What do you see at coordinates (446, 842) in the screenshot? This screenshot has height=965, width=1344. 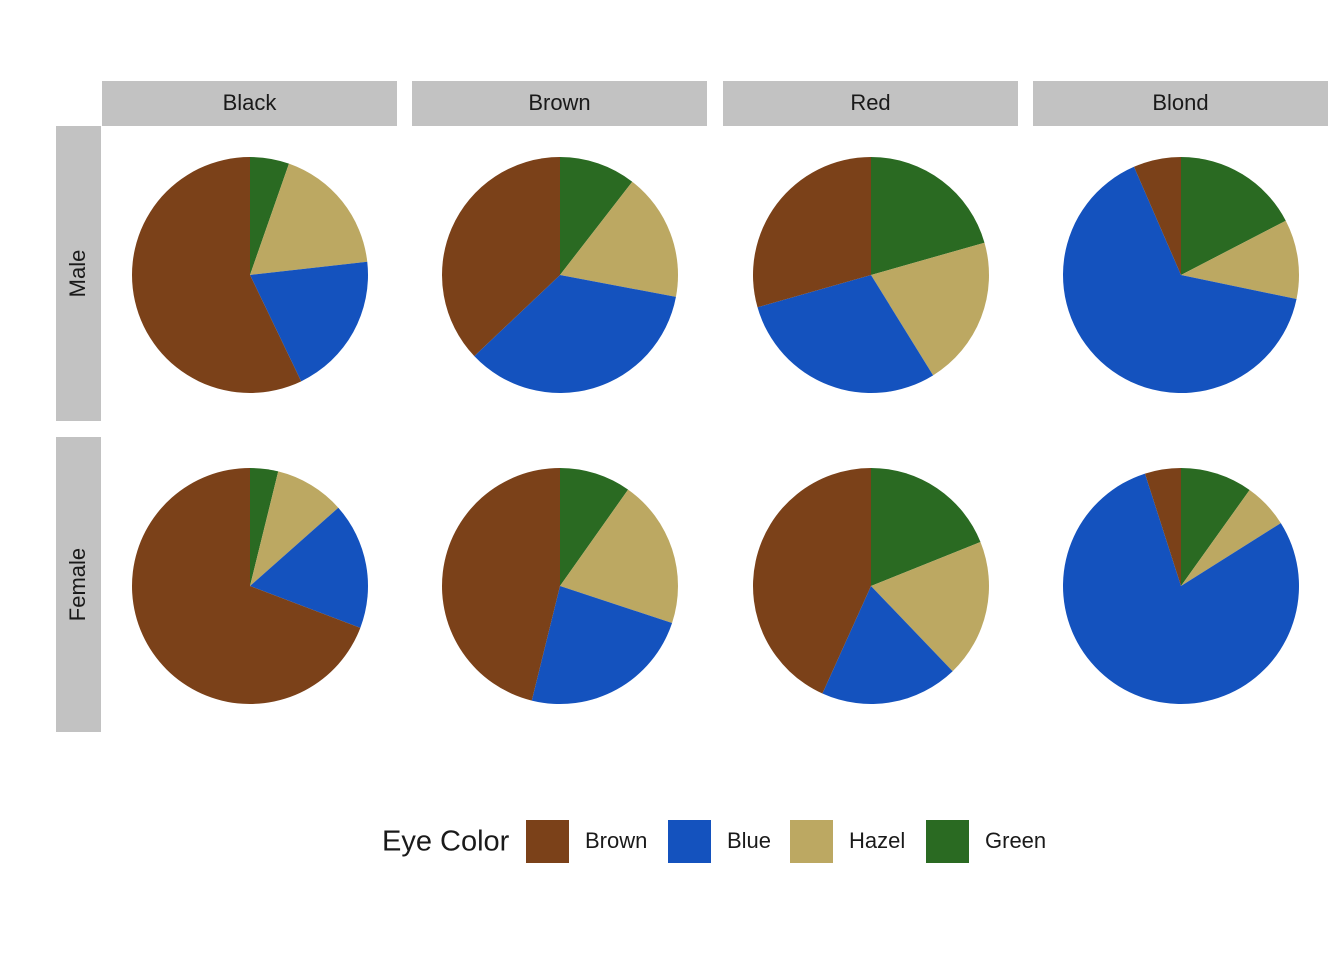 I see `legend-title: Eye Color` at bounding box center [446, 842].